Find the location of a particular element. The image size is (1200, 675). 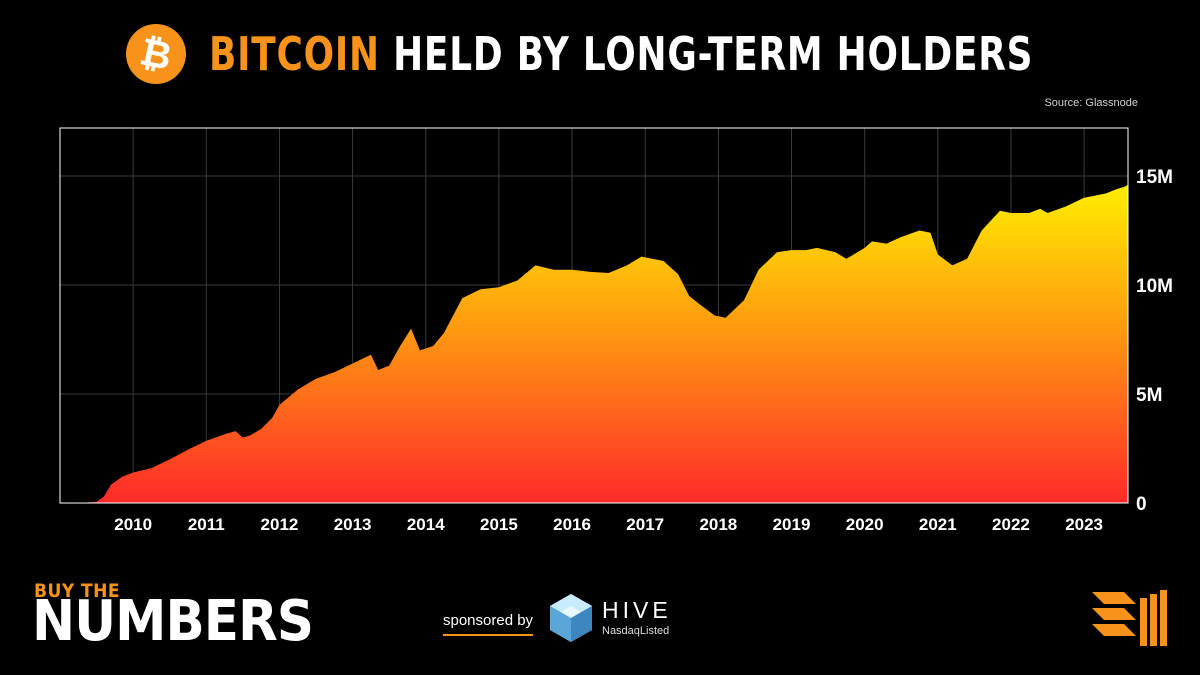

x-tick-label: 2013 is located at coordinates (353, 524).